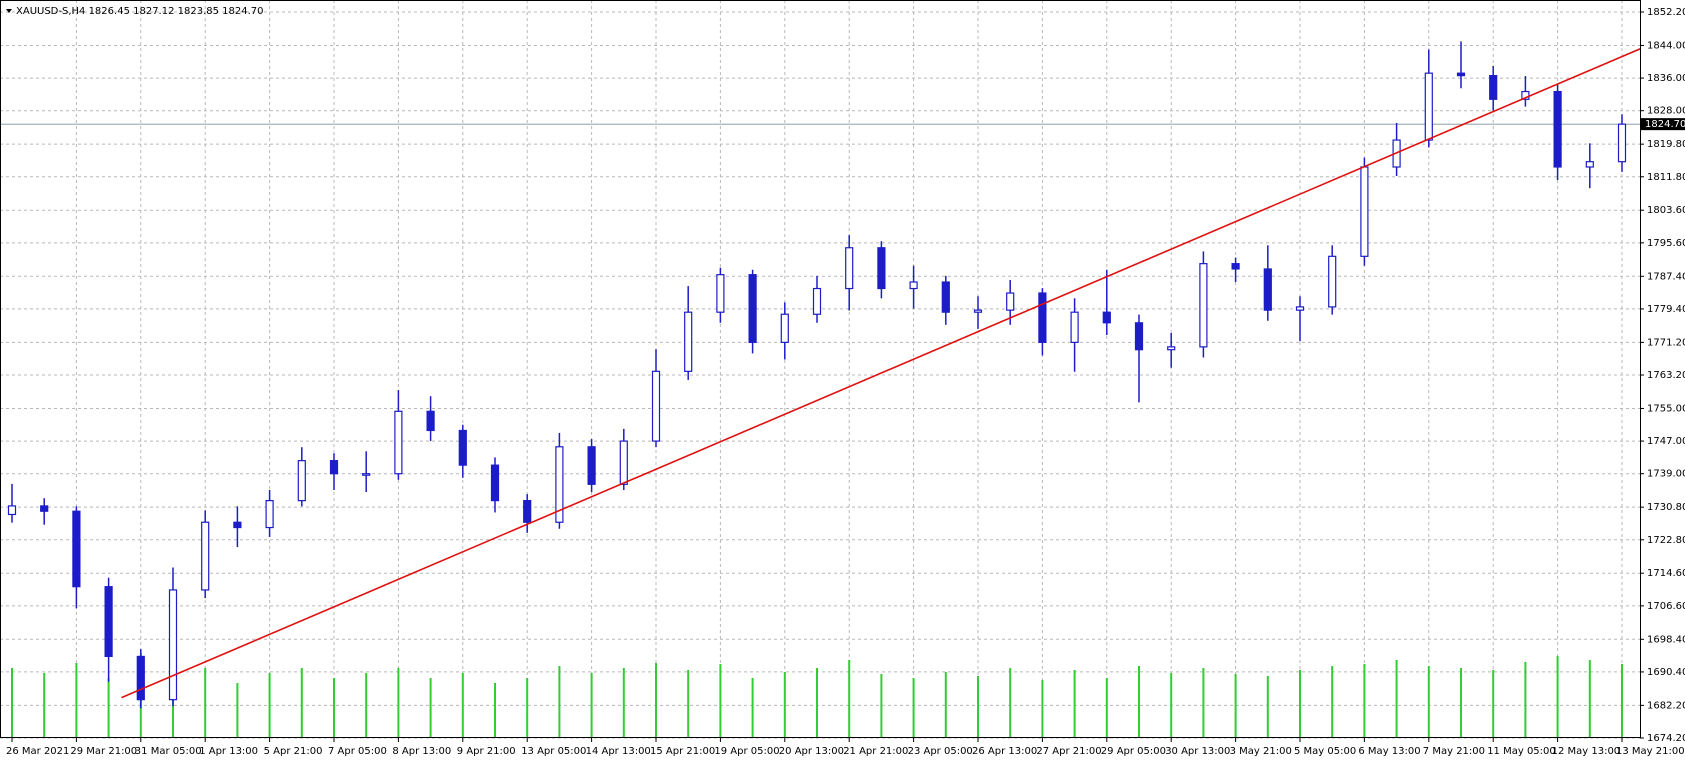  Describe the element at coordinates (1133, 751) in the screenshot. I see `x-tick-label: 29 Apr 05:00` at that location.